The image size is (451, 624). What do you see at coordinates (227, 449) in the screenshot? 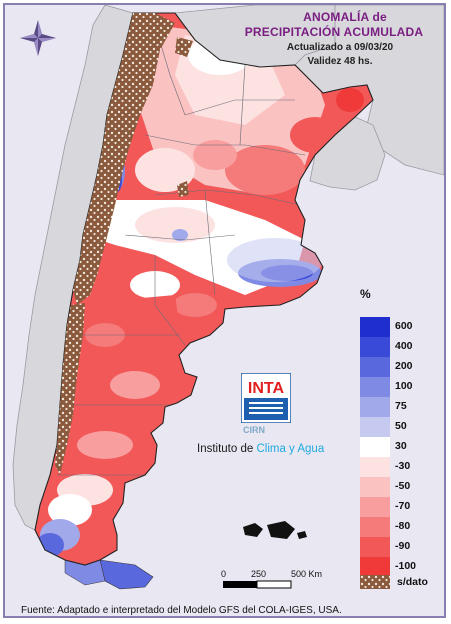
I see `institute-prefix: Instituto de` at bounding box center [227, 449].